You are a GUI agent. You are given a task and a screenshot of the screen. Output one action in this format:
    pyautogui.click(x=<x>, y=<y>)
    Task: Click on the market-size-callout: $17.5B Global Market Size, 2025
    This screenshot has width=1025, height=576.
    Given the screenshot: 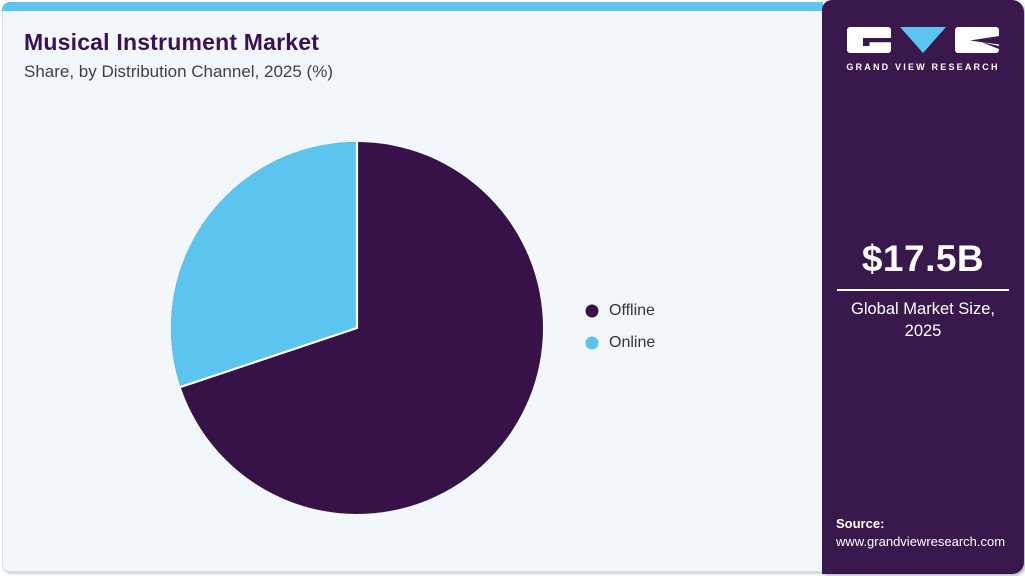 What is the action you would take?
    pyautogui.click(x=923, y=290)
    